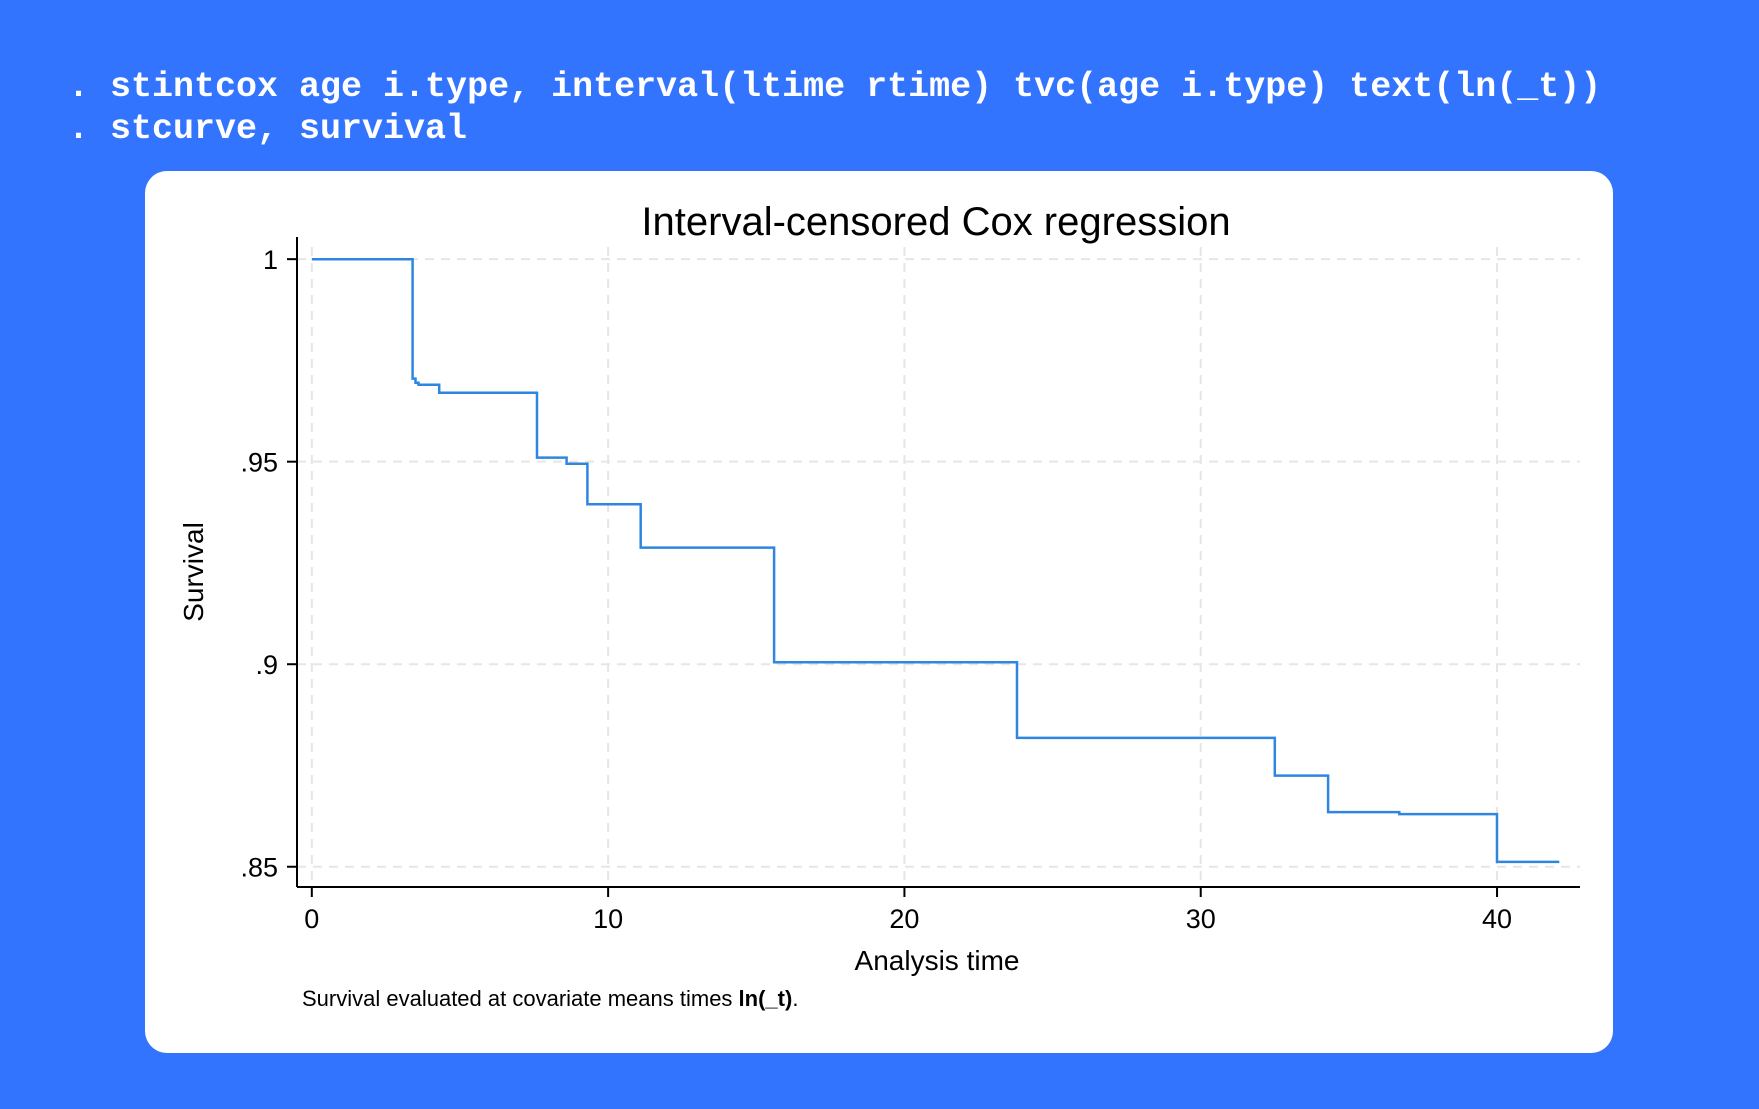 Image resolution: width=1759 pixels, height=1109 pixels. Describe the element at coordinates (937, 960) in the screenshot. I see `x-axis-title: Analysis time` at that location.